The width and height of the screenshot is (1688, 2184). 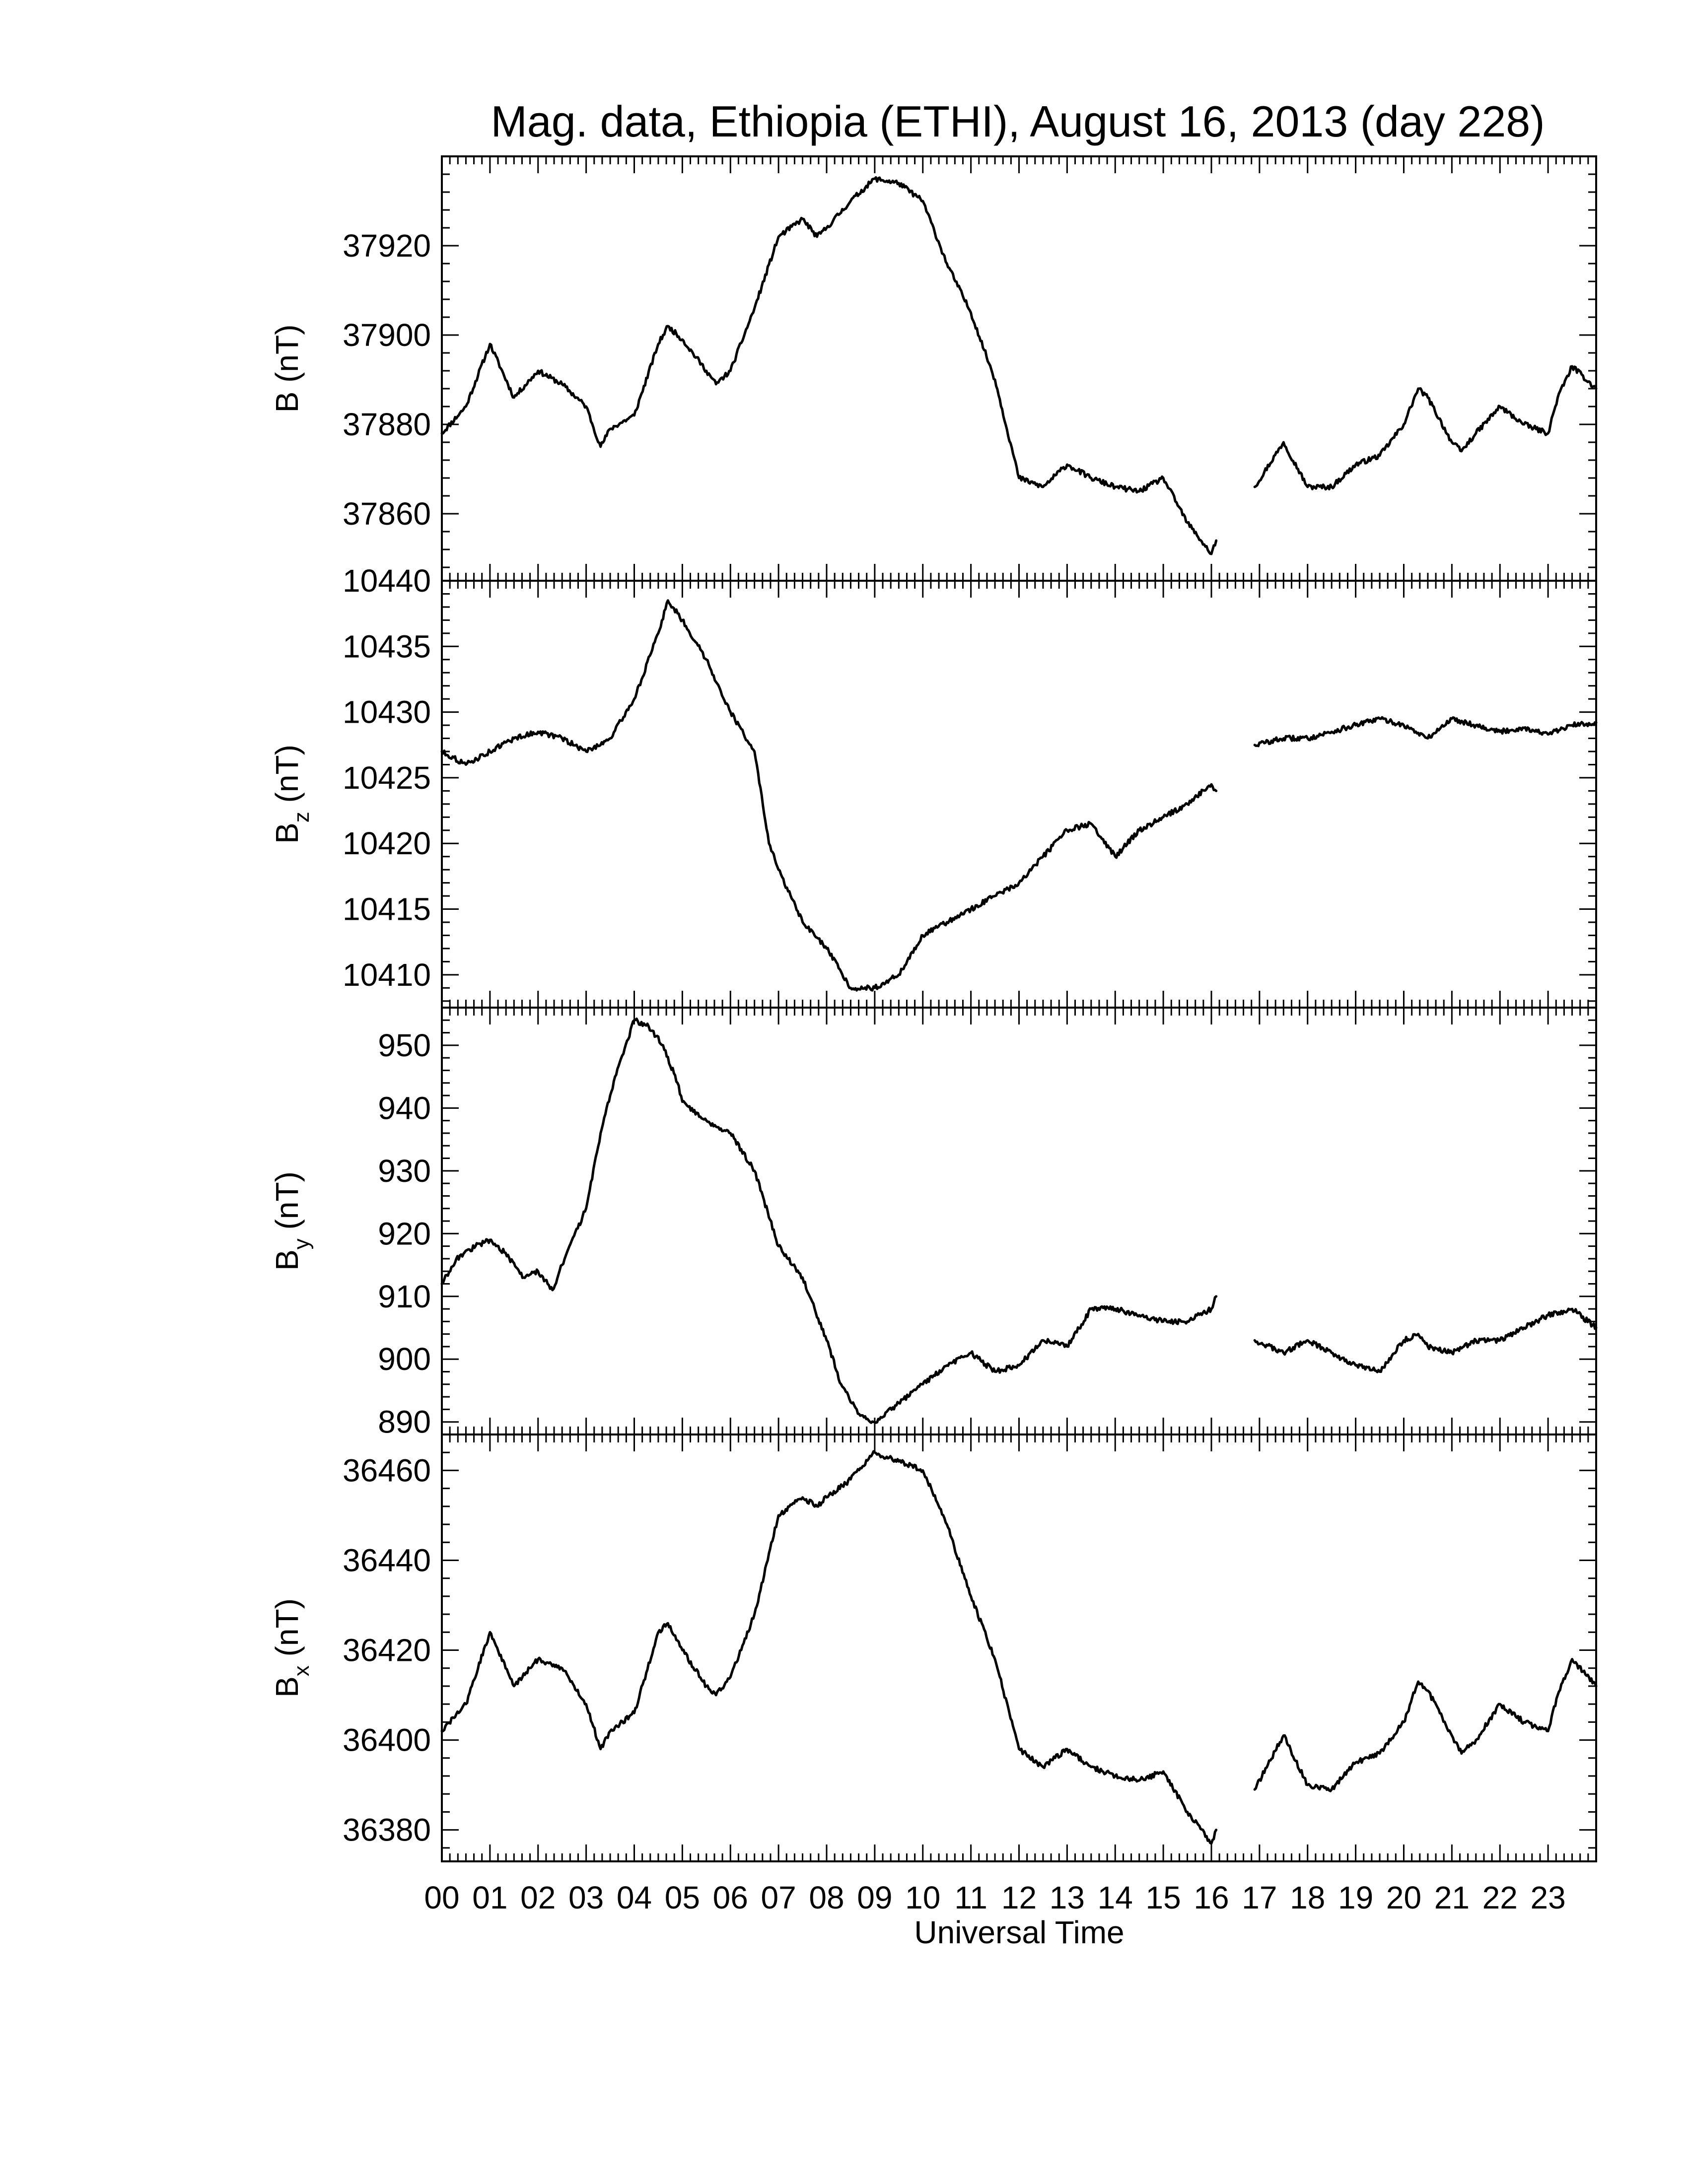 I want to click on x-axis-label: Universal Time, so click(x=1019, y=1932).